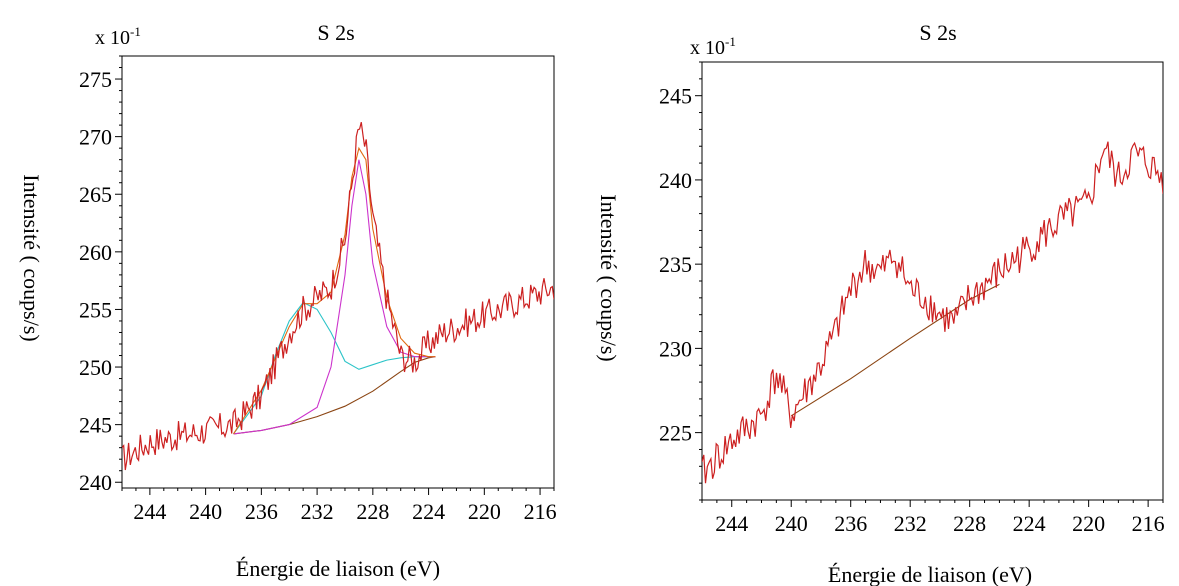  Describe the element at coordinates (149, 511) in the screenshot. I see `chart-left-xtick-label: 244` at that location.